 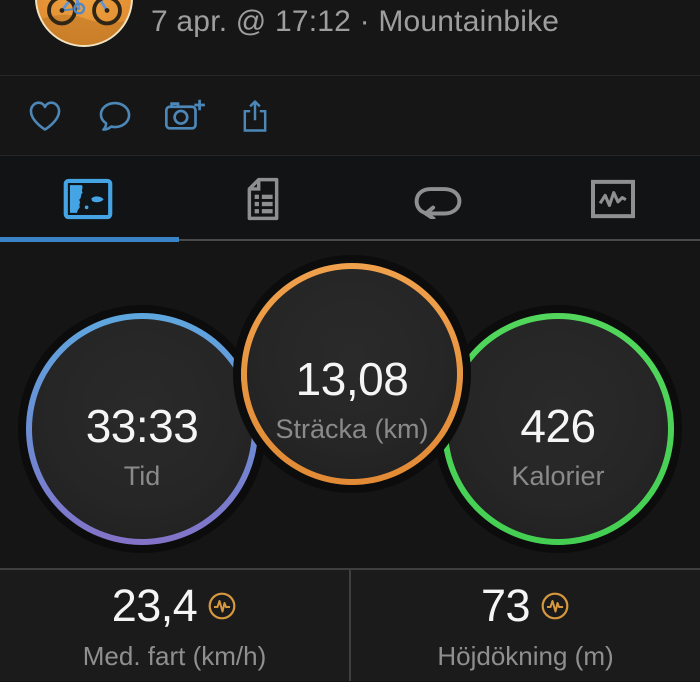 I want to click on map-overview-icon, so click(x=87, y=199).